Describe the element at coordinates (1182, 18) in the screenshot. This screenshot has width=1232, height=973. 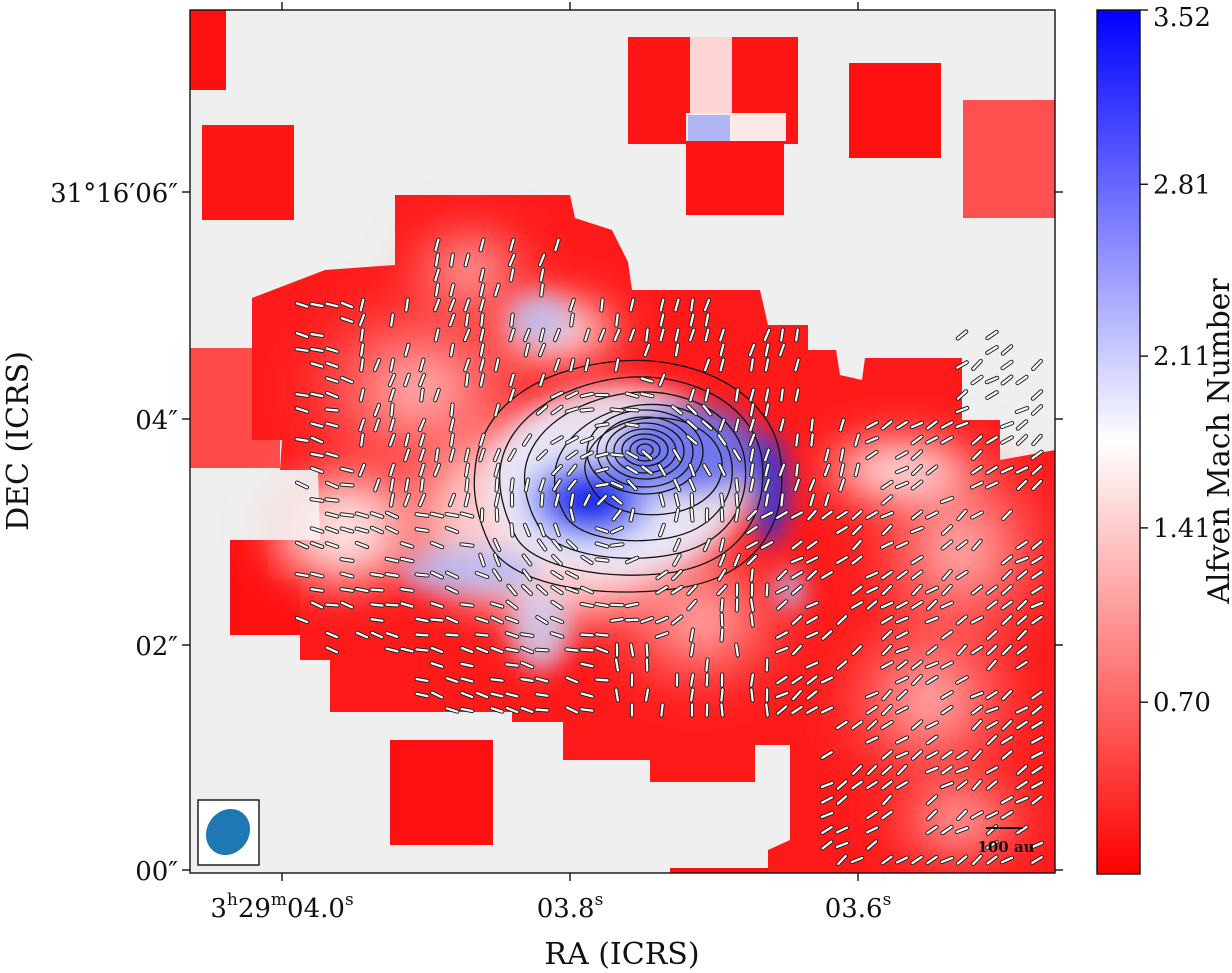
I see `colorbar-tick-label: 3.52` at that location.